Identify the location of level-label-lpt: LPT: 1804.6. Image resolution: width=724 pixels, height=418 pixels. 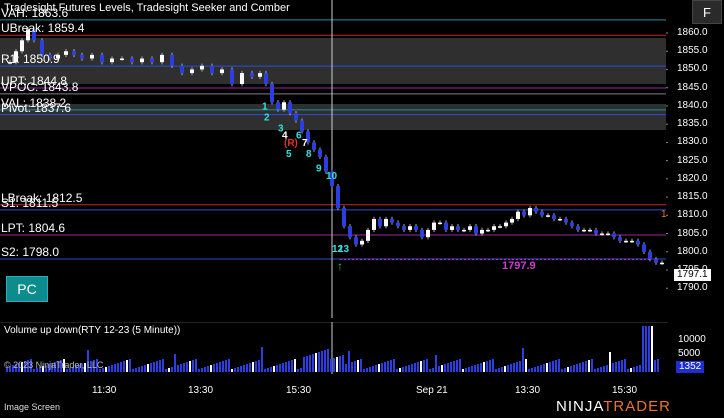
(33, 227).